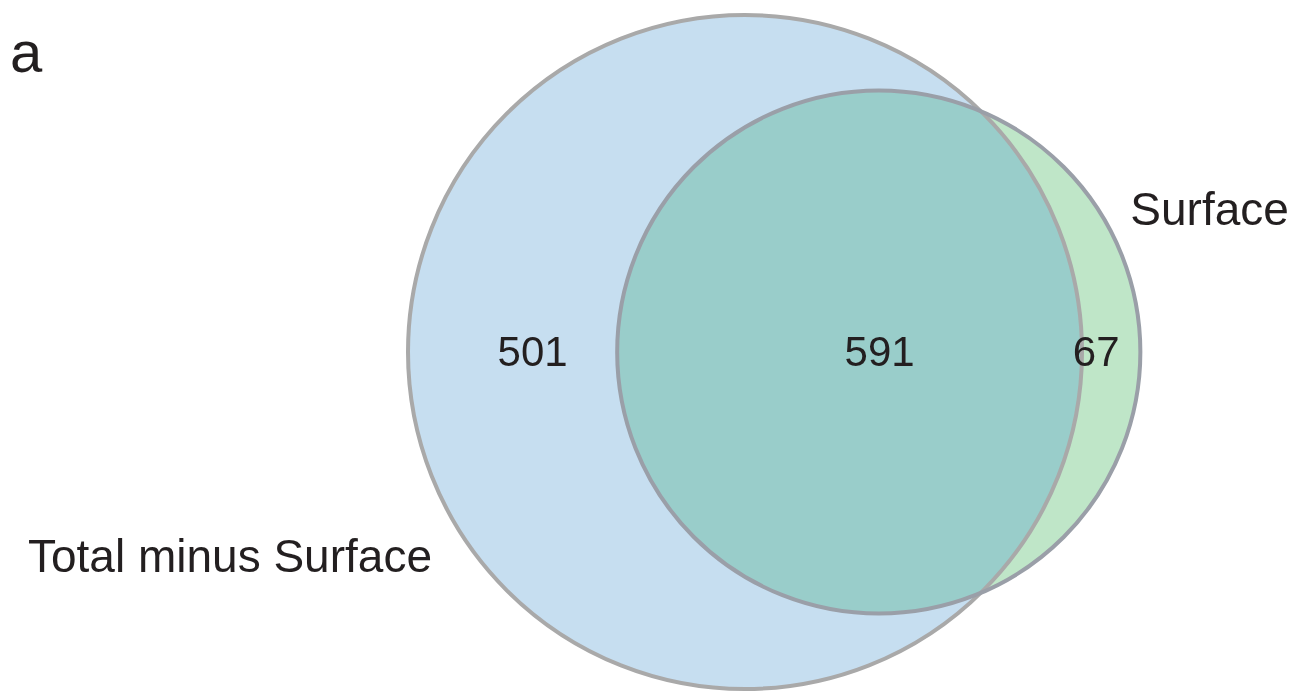  Describe the element at coordinates (532, 351) in the screenshot. I see `data-label: 501` at that location.